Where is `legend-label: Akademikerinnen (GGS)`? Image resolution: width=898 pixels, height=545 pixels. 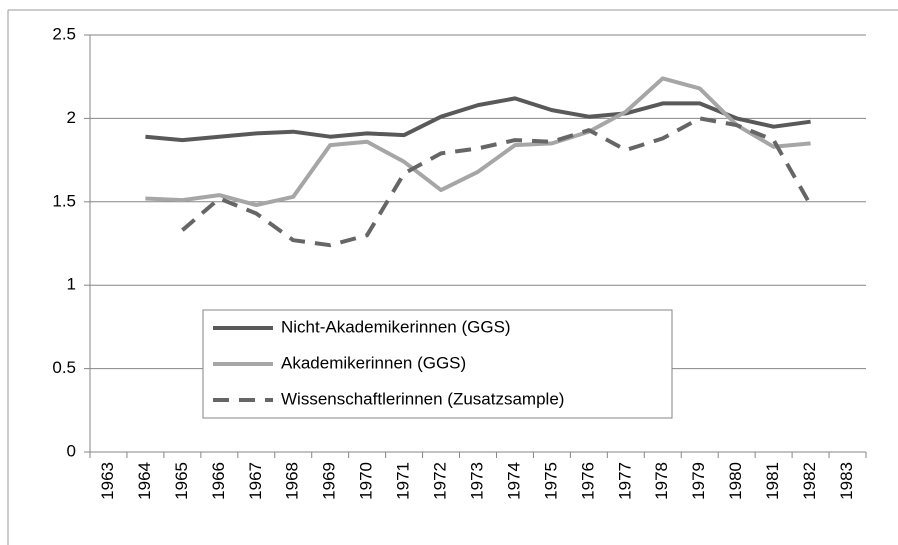
legend-label: Akademikerinnen (GGS) is located at coordinates (373, 362).